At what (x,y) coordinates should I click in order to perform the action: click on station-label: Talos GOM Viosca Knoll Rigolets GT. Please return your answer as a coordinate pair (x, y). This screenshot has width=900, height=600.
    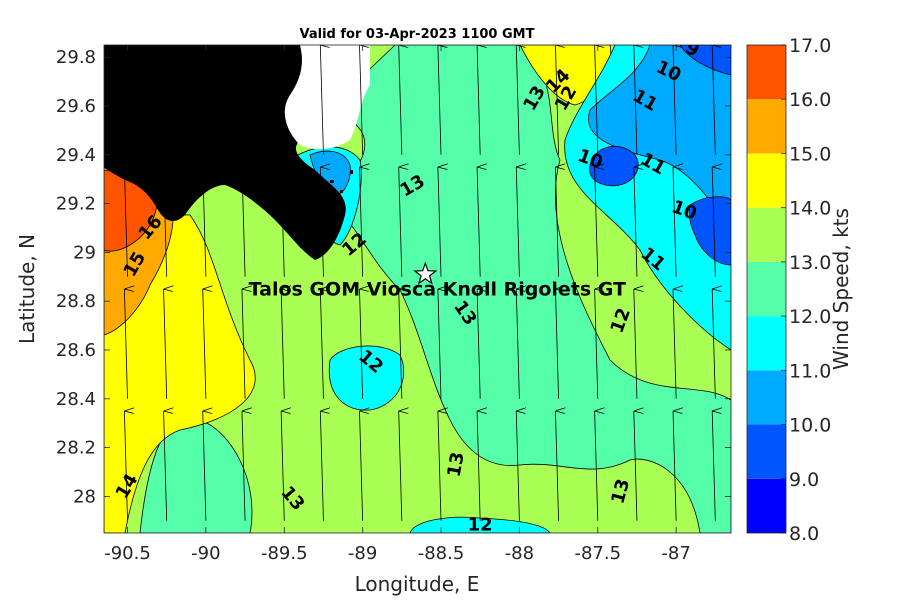
    Looking at the image, I should click on (437, 289).